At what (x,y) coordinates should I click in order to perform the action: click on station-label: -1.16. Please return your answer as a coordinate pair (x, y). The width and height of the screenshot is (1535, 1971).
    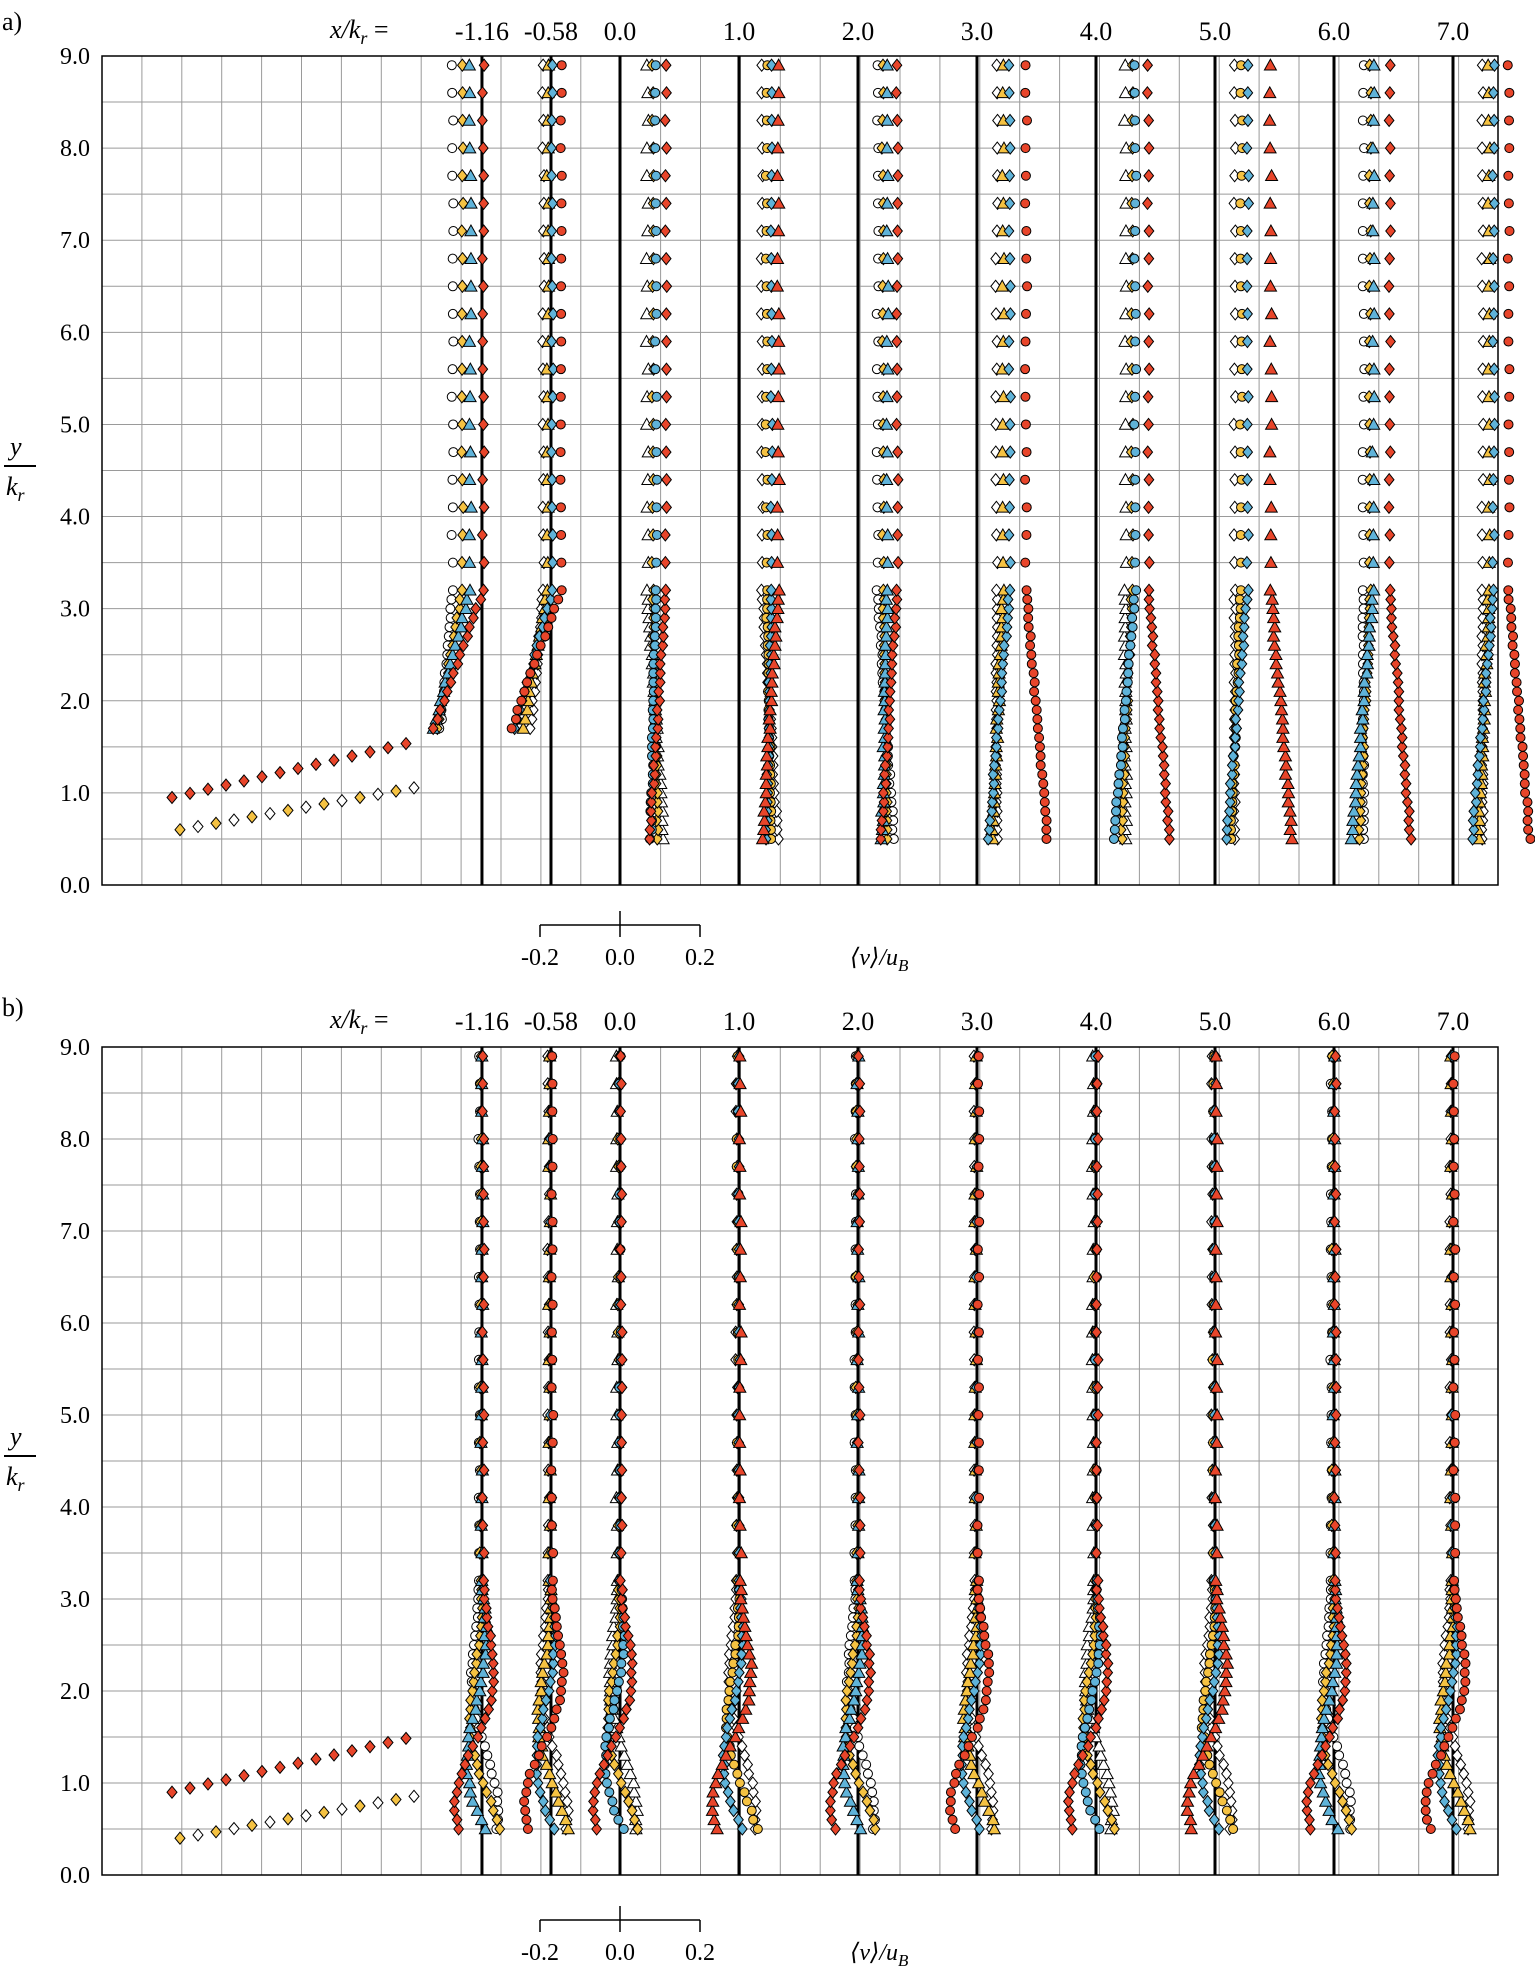
    Looking at the image, I should click on (482, 1021).